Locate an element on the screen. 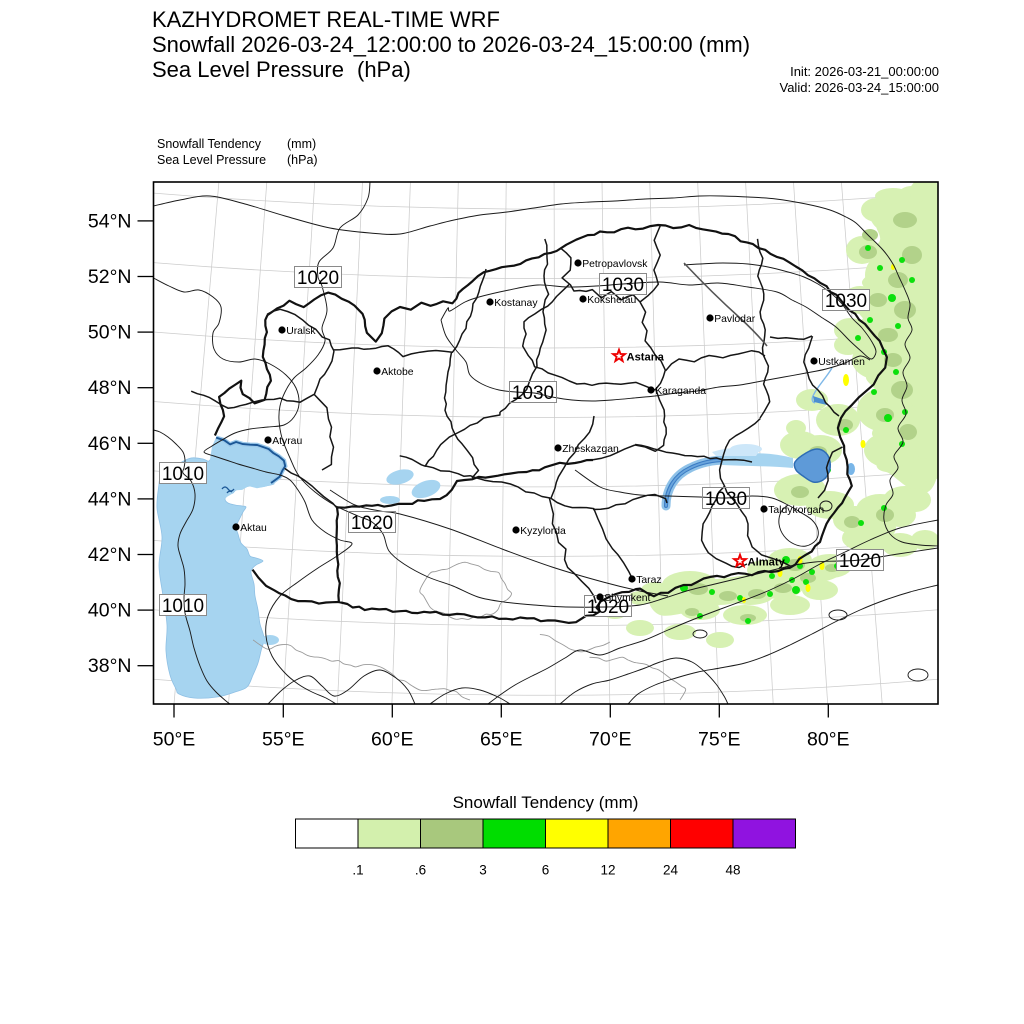  svg-text: 46°N is located at coordinates (110, 444).